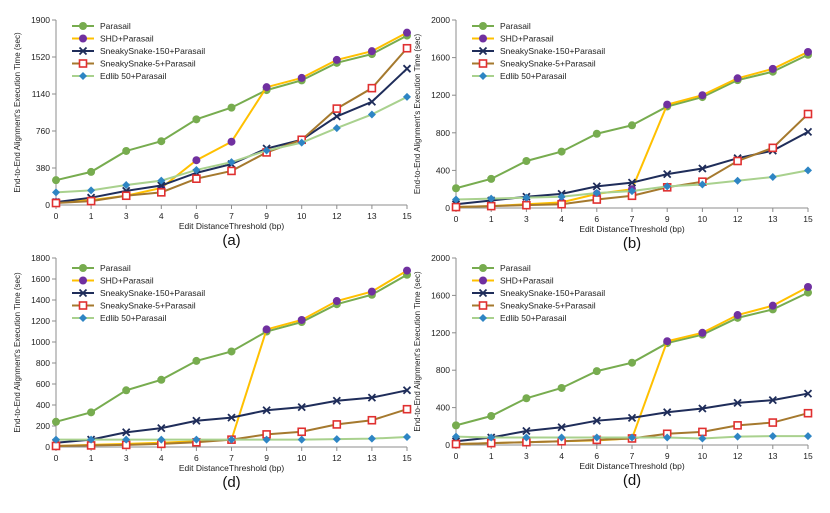  What do you see at coordinates (632, 243) in the screenshot?
I see `panel-label: (b)` at bounding box center [632, 243].